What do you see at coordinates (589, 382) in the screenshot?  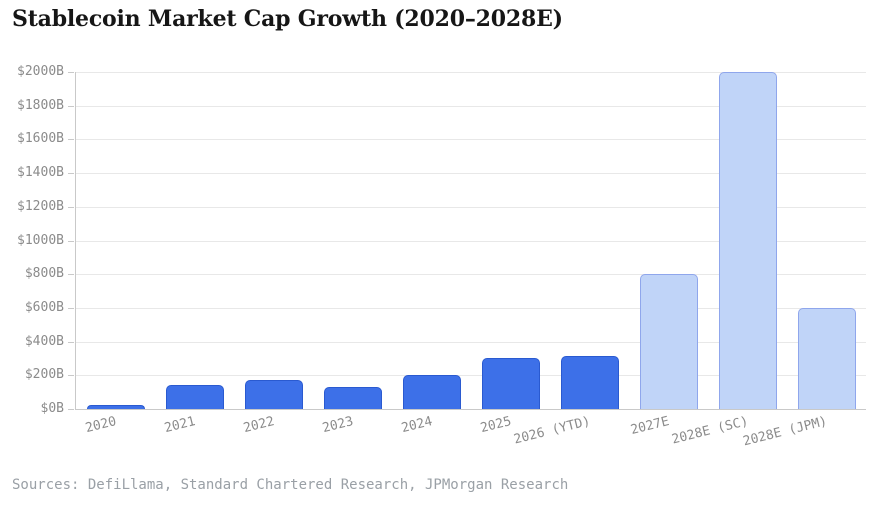 I see `bar-2026-ytd` at bounding box center [589, 382].